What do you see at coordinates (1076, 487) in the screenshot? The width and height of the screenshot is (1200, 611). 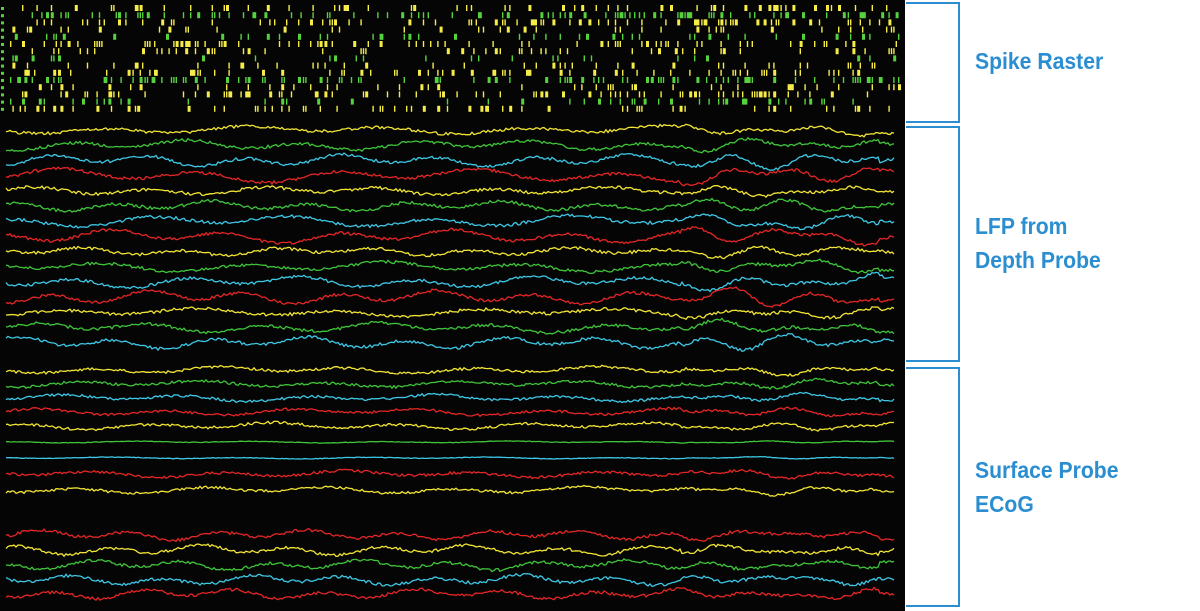 I see `ecog-label: Surface Probe ECoG` at bounding box center [1076, 487].